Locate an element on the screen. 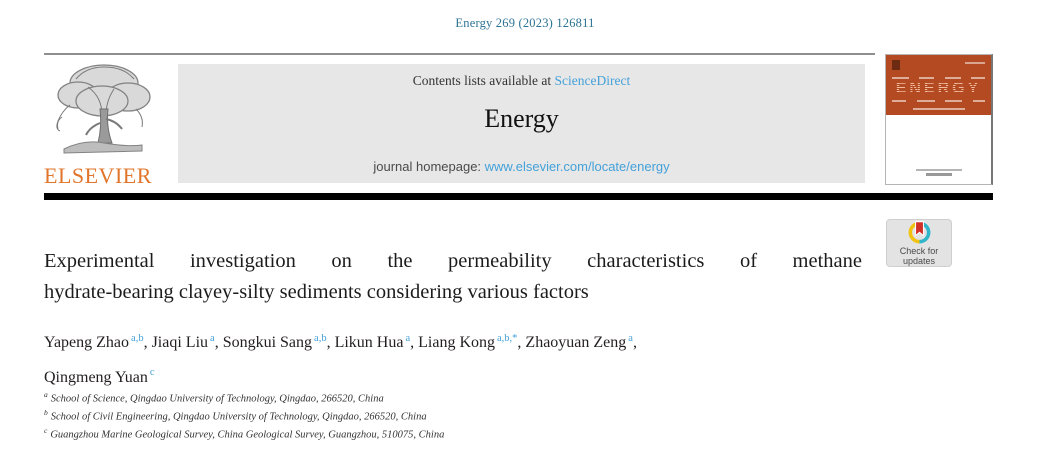 The height and width of the screenshot is (449, 1050). cover-editors-text-row is located at coordinates (938, 78).